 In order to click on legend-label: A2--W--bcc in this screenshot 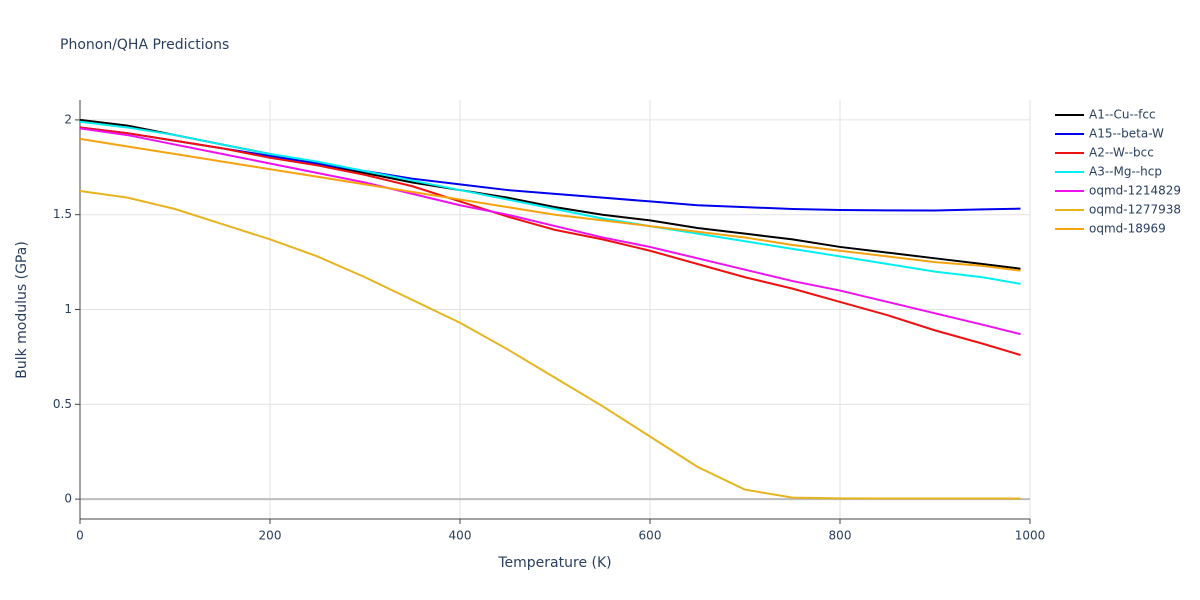, I will do `click(1121, 153)`.